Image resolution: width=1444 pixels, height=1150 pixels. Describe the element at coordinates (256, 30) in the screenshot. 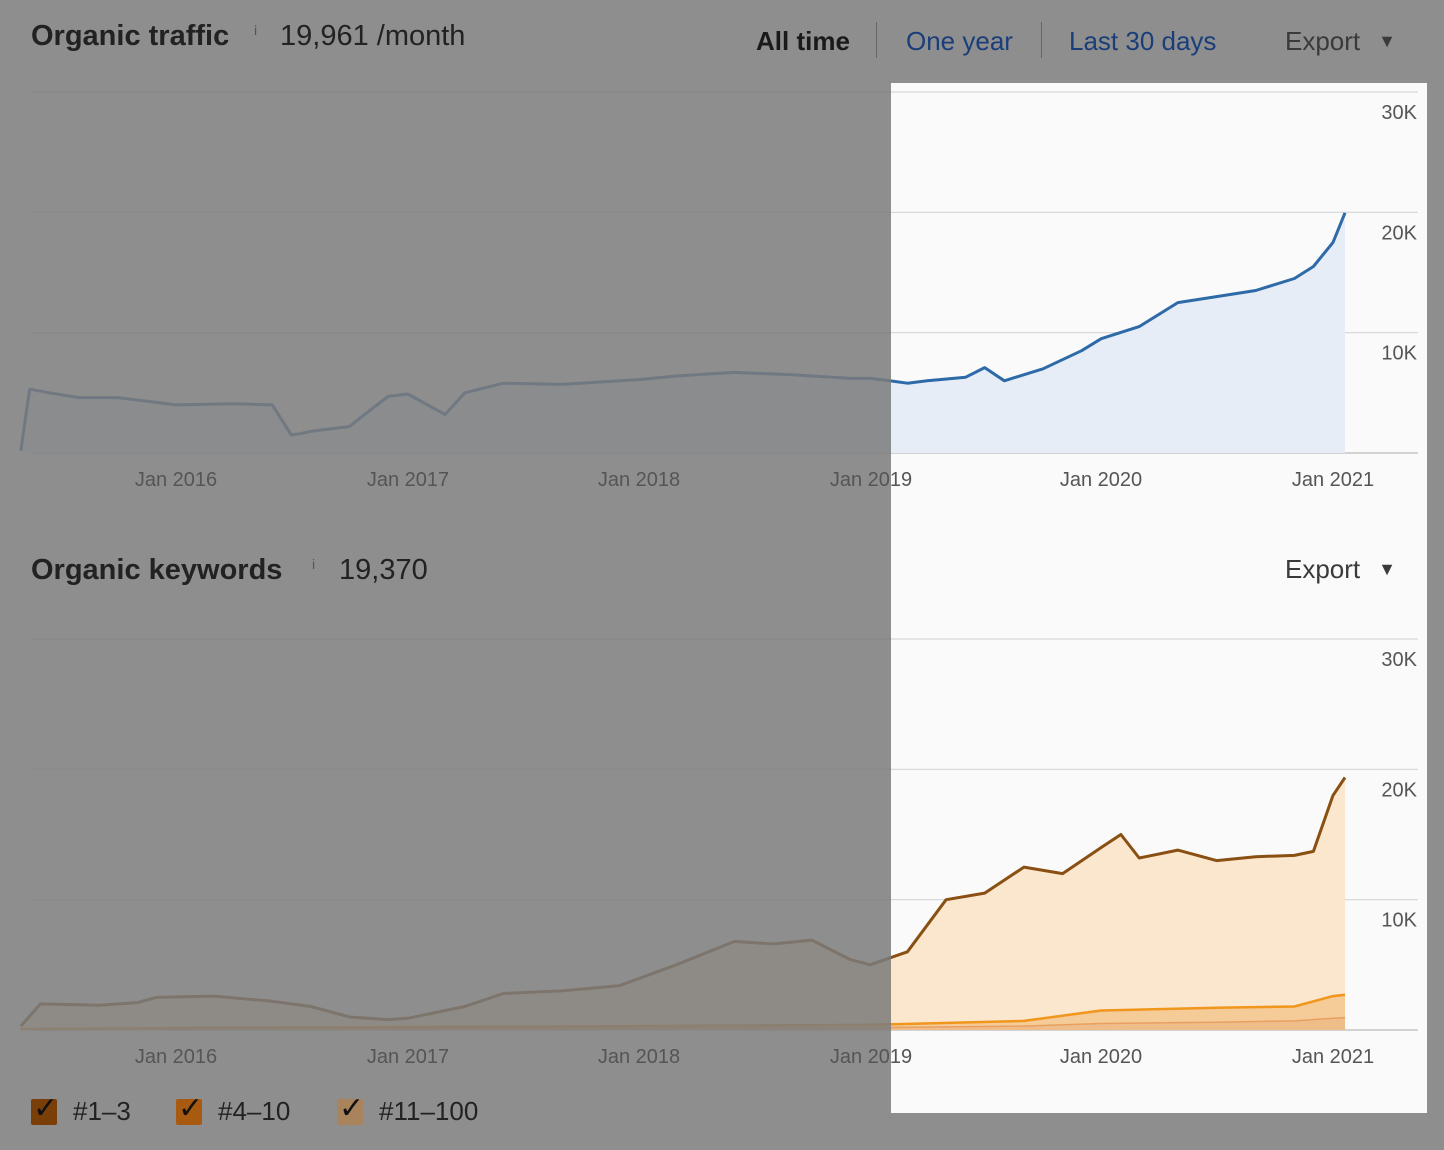

I see `traffic-info-icon: i` at that location.